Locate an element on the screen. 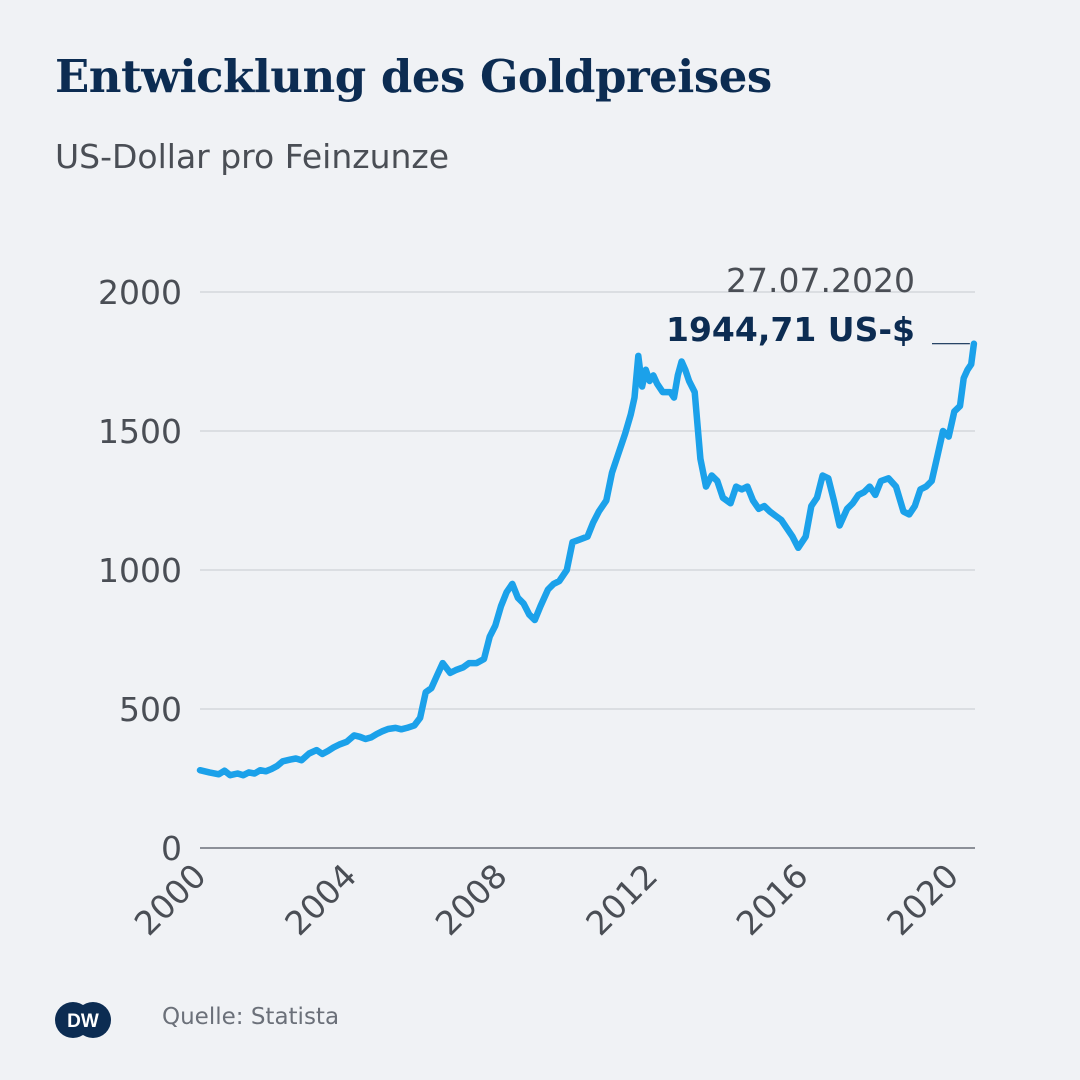 This screenshot has width=1080, height=1080. y-tick-label: 500 is located at coordinates (150, 709).